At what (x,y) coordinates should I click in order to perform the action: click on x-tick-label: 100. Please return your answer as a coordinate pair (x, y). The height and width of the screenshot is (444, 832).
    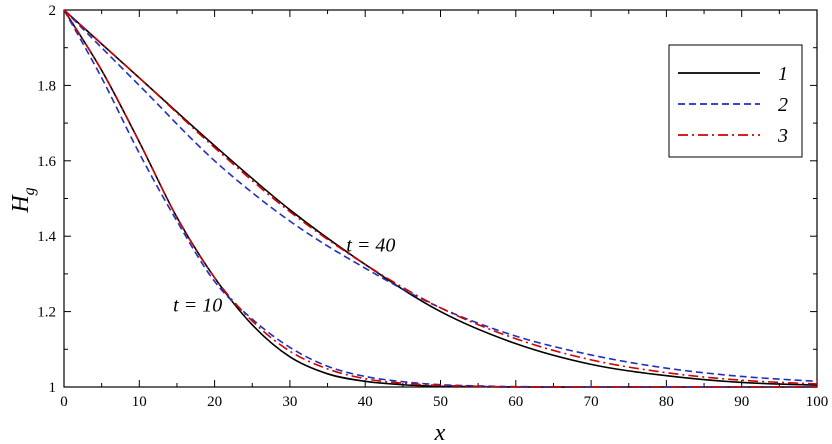
    Looking at the image, I should click on (817, 402).